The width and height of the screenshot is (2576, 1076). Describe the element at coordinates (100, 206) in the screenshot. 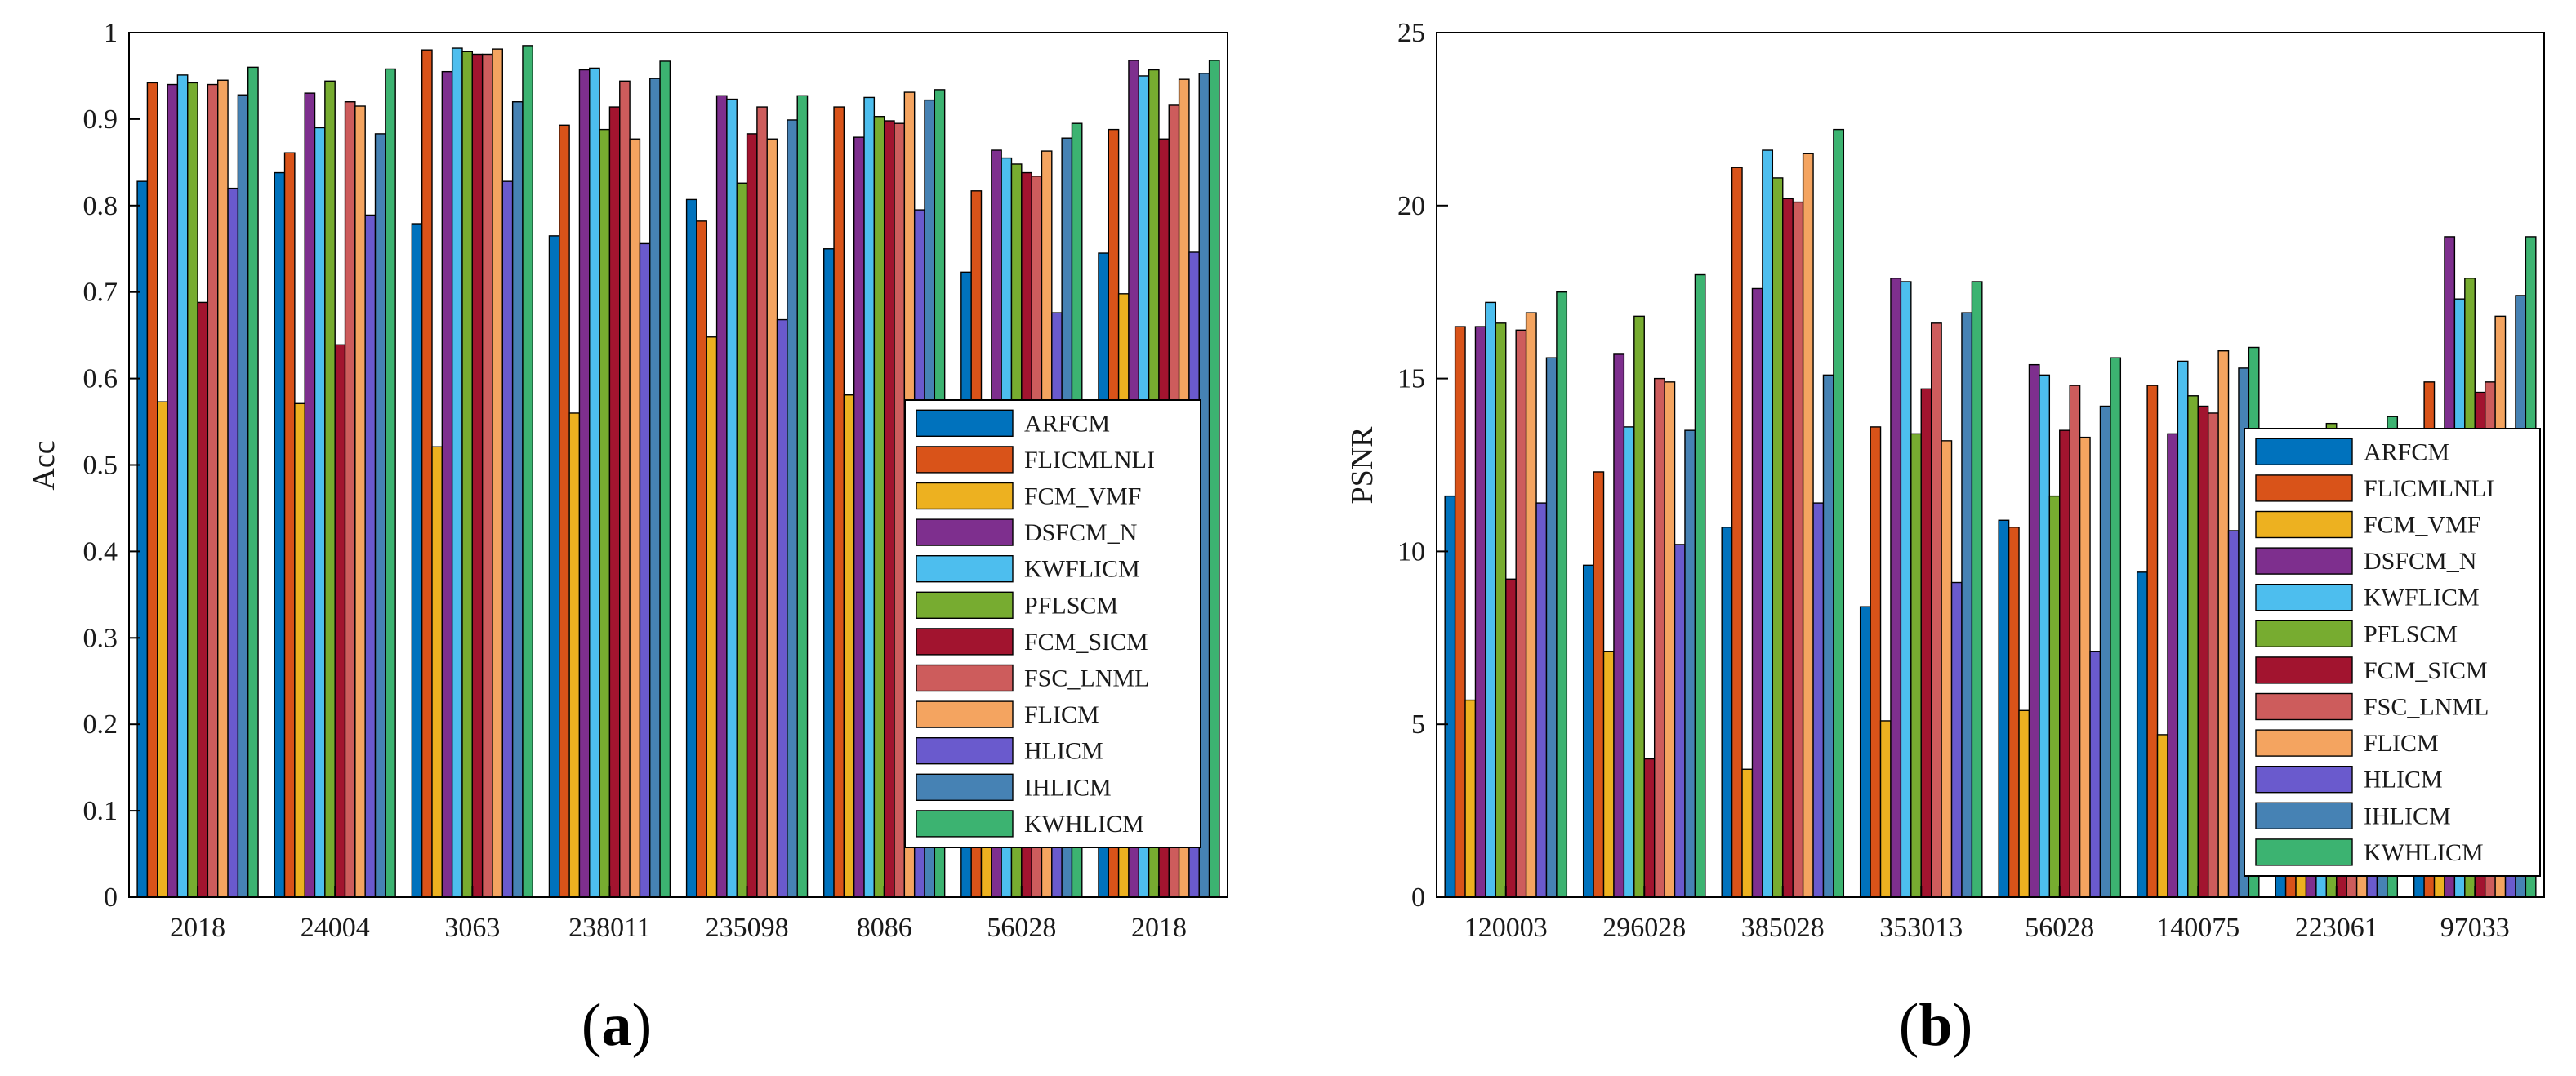

I see `panel-a-y-tick-label: 0.8` at that location.